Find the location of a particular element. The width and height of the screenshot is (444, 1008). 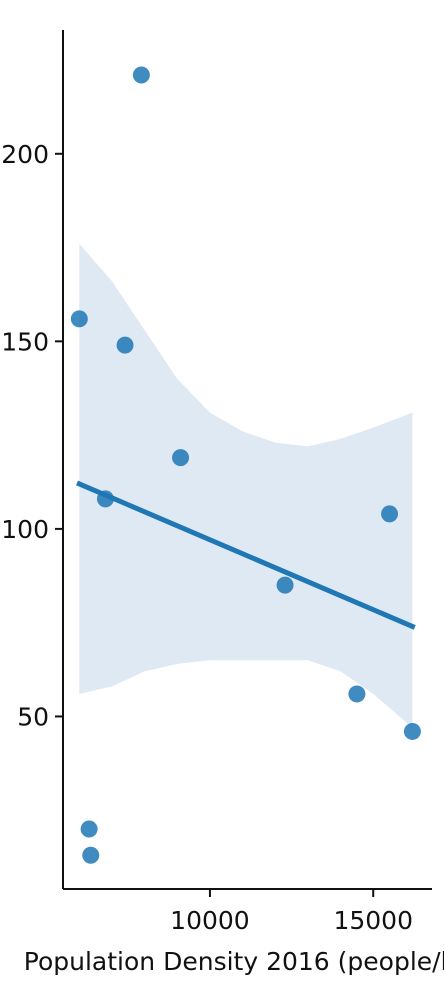

x-axis-label: Population Density 2016 (people/km²) is located at coordinates (234, 961).